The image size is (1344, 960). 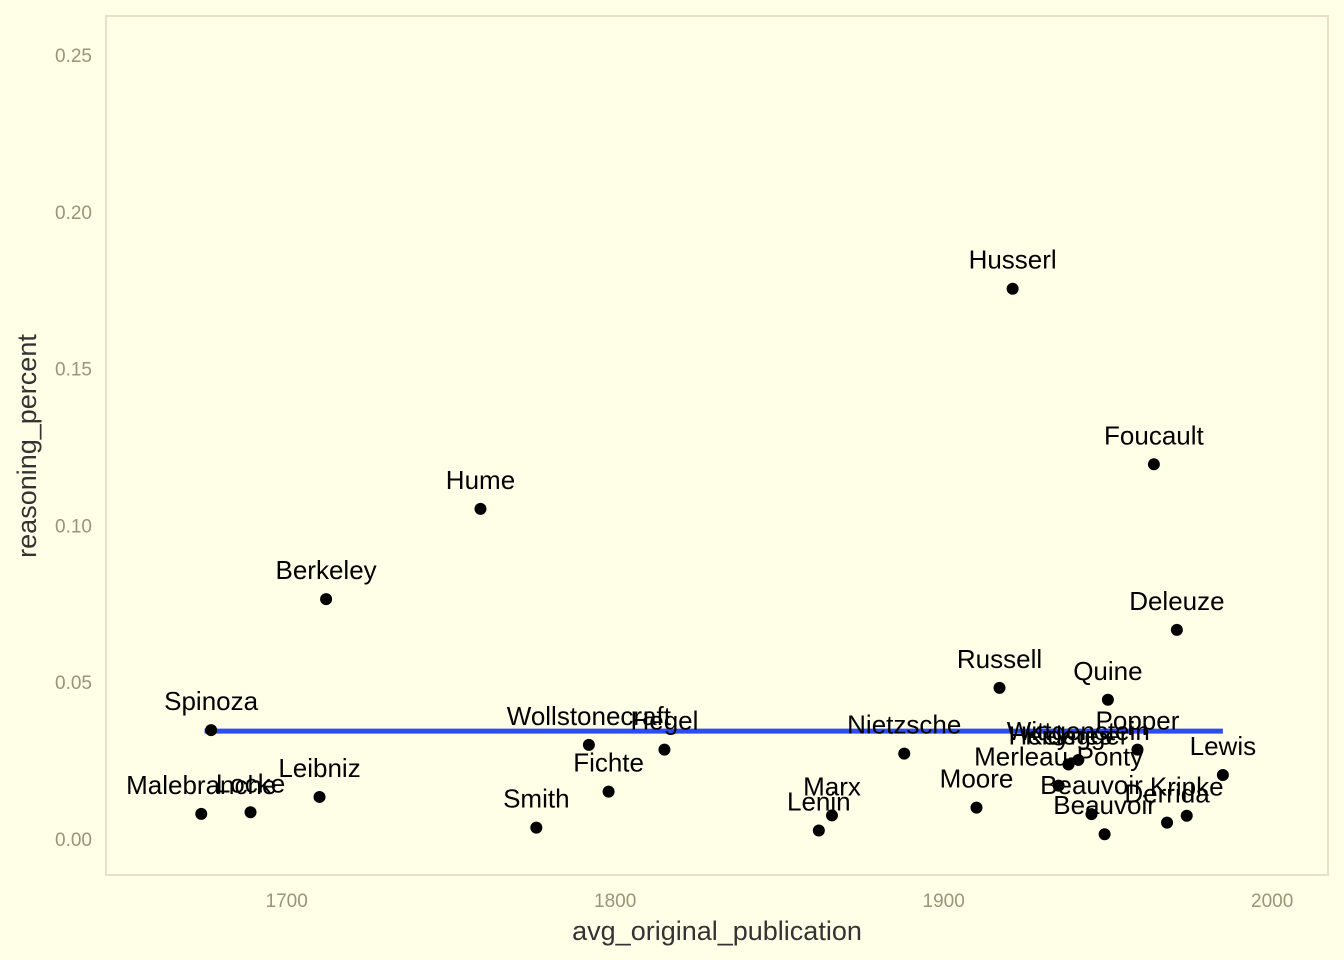 I want to click on x-tick-label: 1800, so click(x=615, y=901).